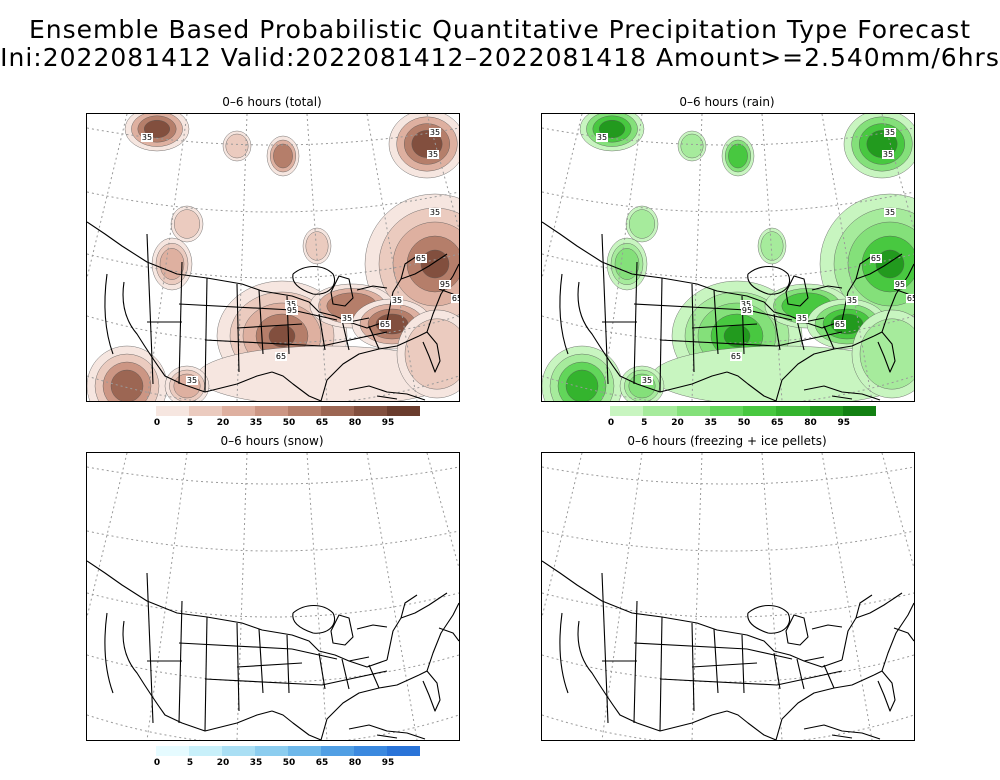 The width and height of the screenshot is (1000, 780). I want to click on contour-label: 95, so click(445, 284).